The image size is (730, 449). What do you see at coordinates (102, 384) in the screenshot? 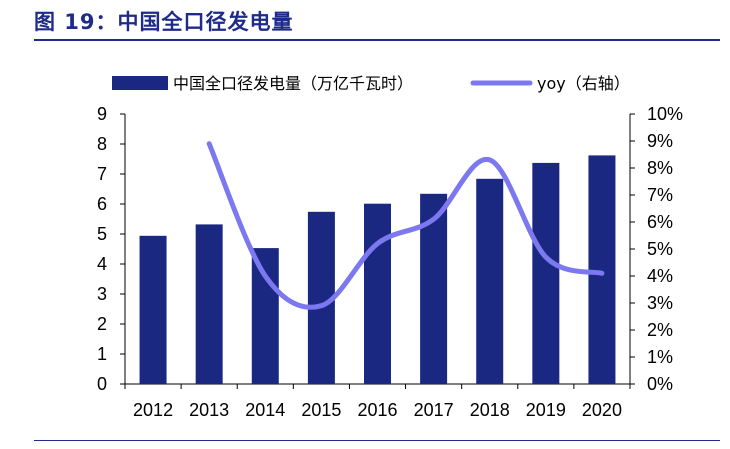
I see `left-tick-label: 0` at bounding box center [102, 384].